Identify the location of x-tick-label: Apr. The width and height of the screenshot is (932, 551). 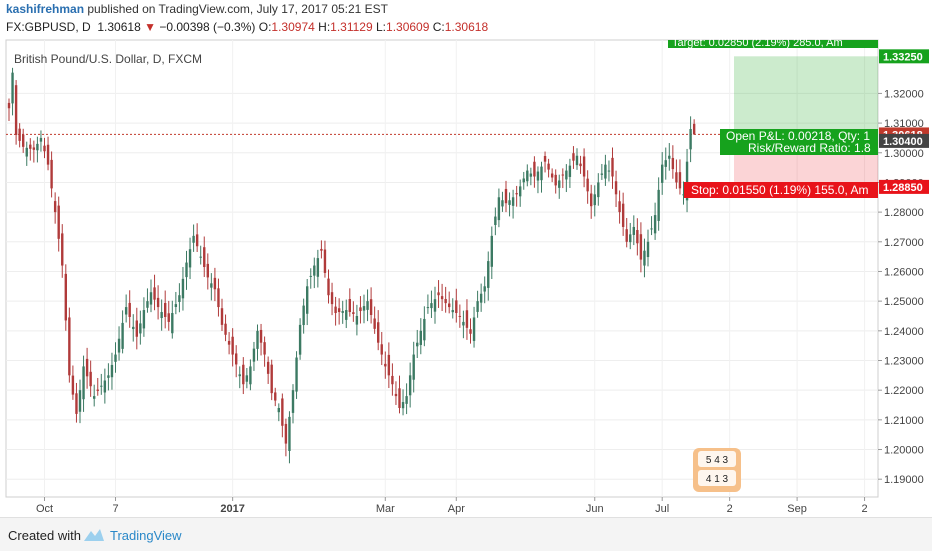
(456, 509).